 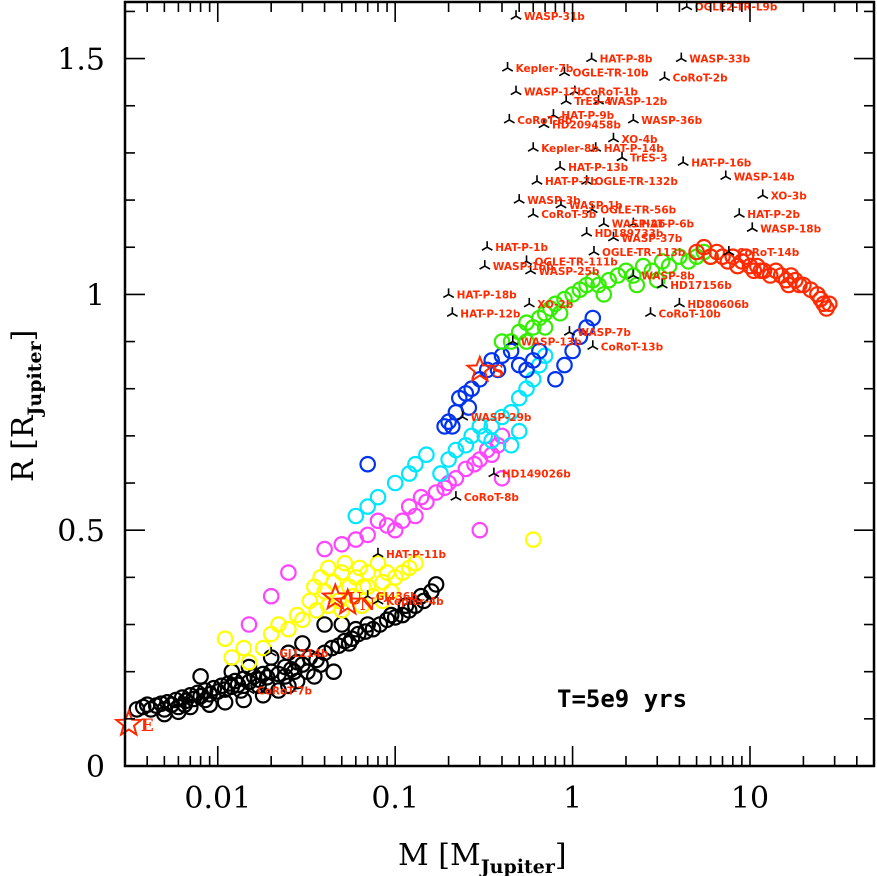 What do you see at coordinates (764, 178) in the screenshot?
I see `known-planet-label-21: WASP-14b` at bounding box center [764, 178].